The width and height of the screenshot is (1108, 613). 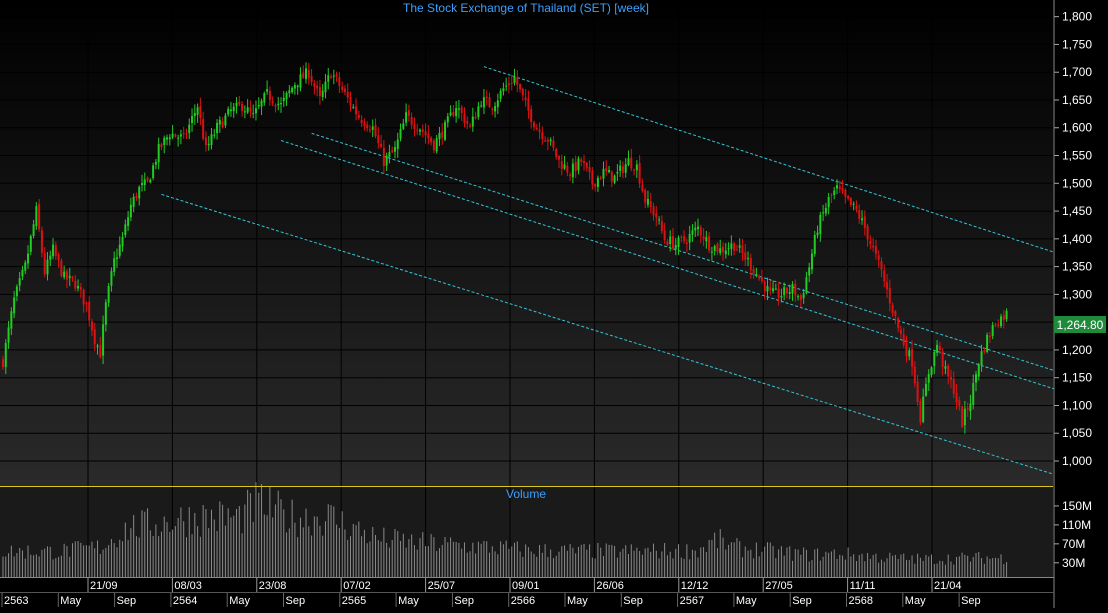 I want to click on time-tick-label: 26/06, so click(x=610, y=586).